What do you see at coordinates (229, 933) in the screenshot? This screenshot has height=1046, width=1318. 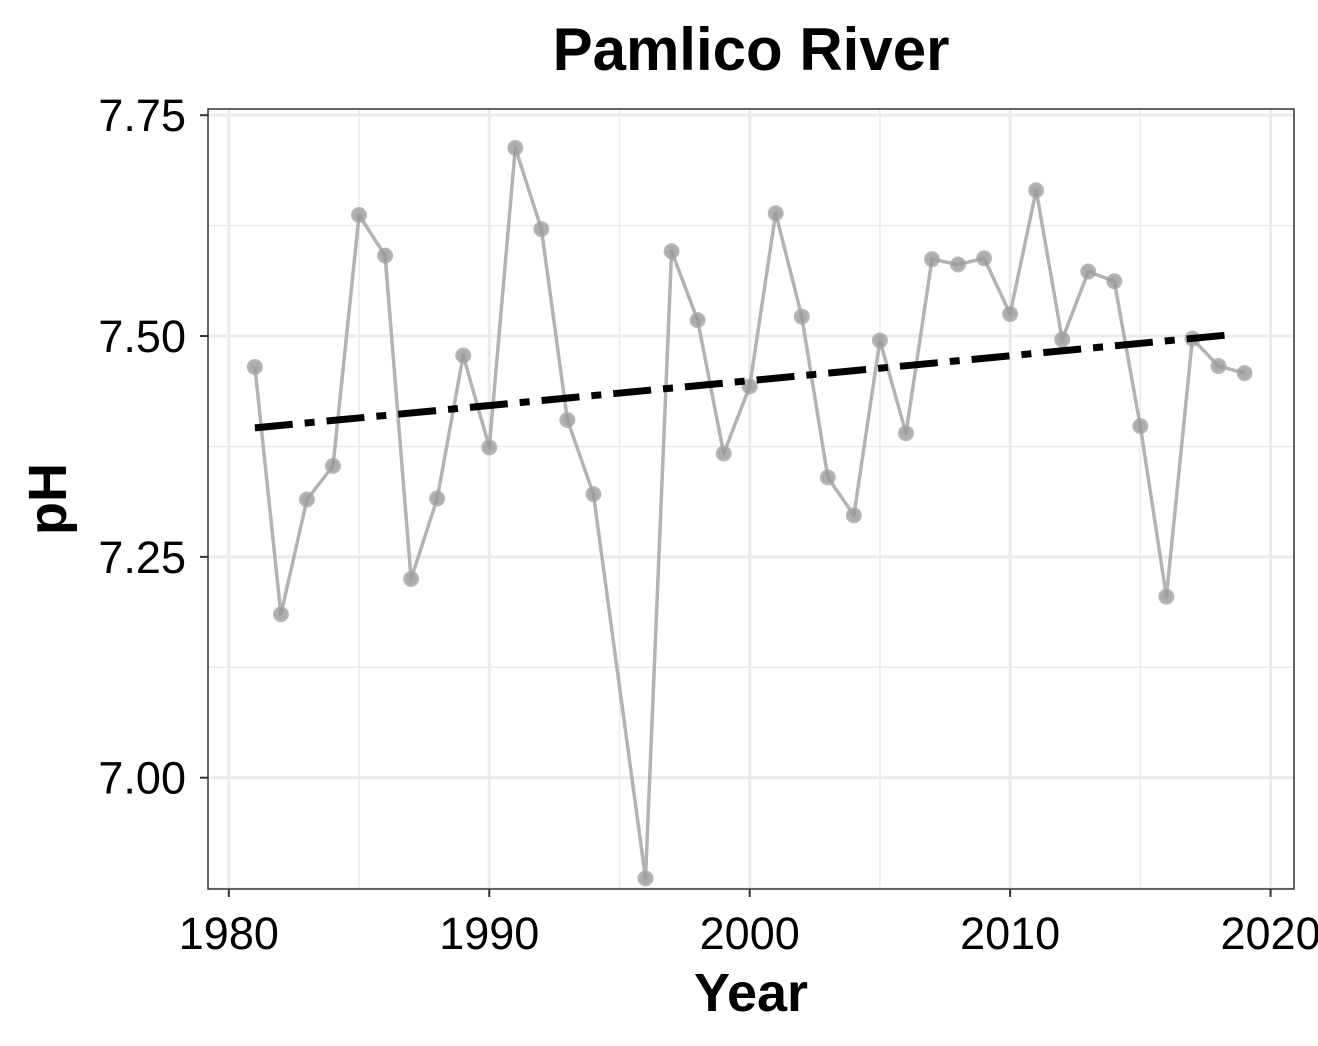 I see `x-tick-label: 1980` at bounding box center [229, 933].